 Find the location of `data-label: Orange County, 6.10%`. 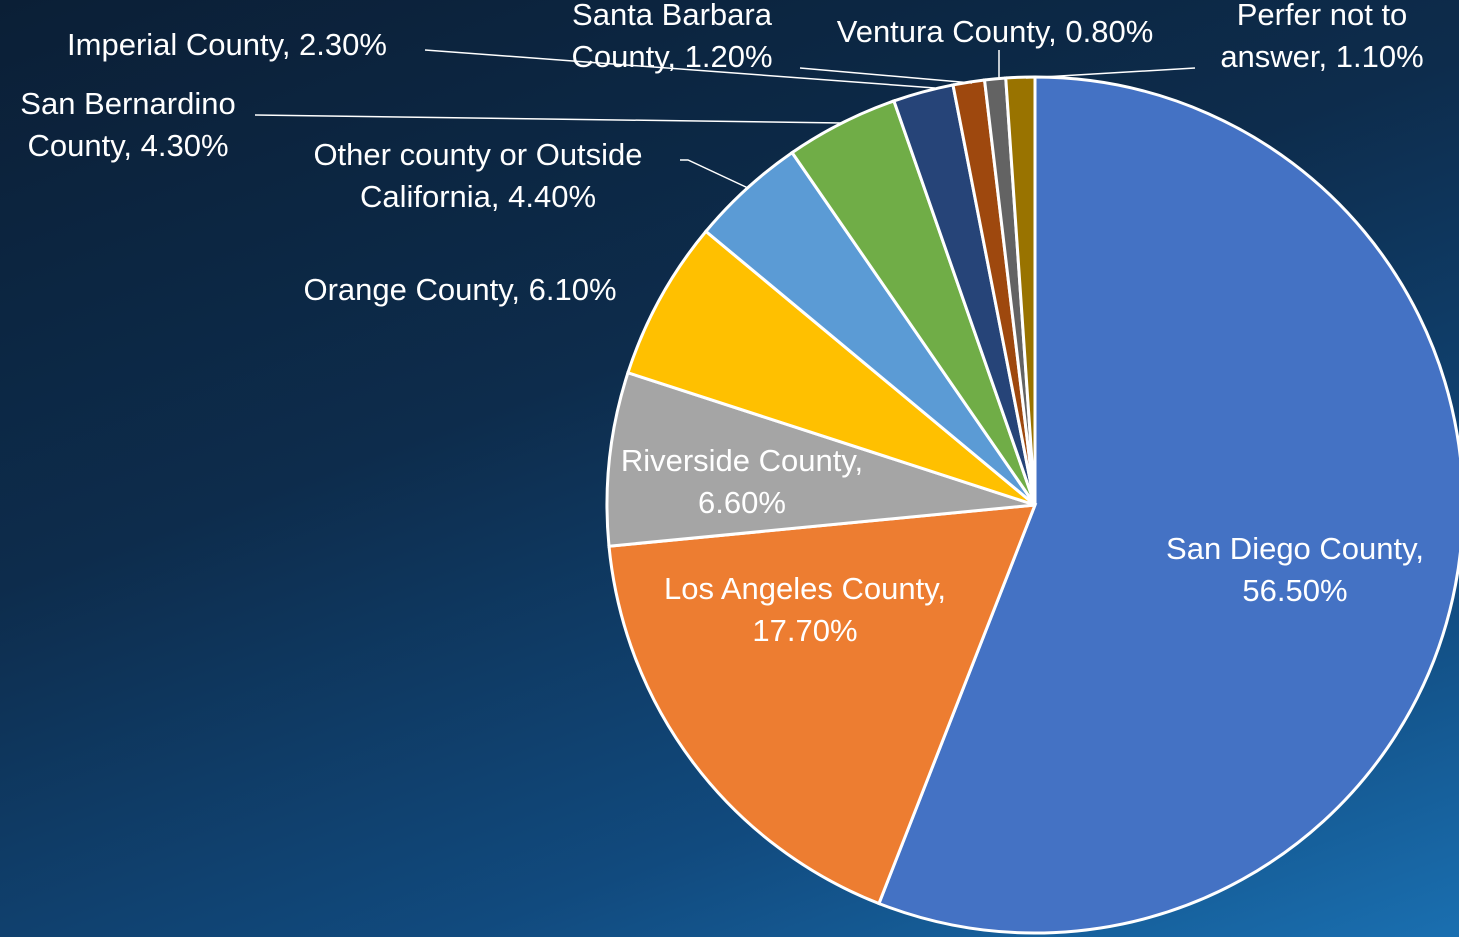

data-label: Orange County, 6.10% is located at coordinates (460, 289).